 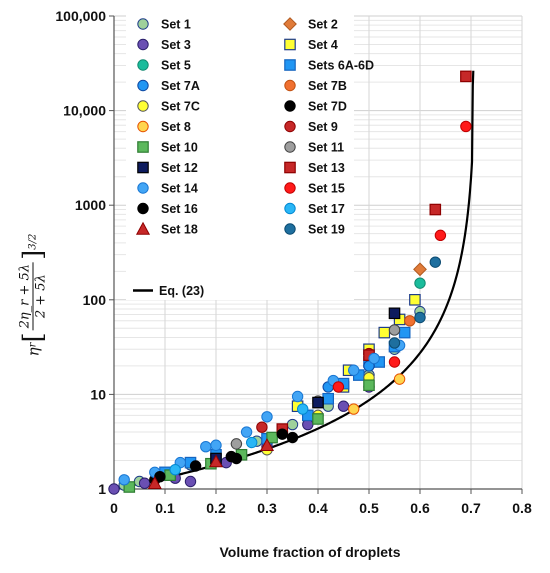 What do you see at coordinates (341, 66) in the screenshot?
I see `legend-label-sets-6a-6d: Sets 6A-6D` at bounding box center [341, 66].